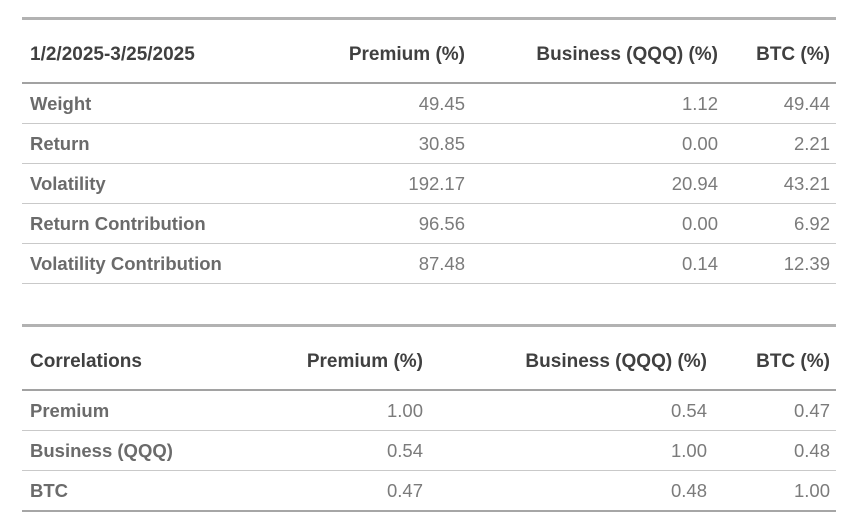 The height and width of the screenshot is (512, 860). Describe the element at coordinates (147, 183) in the screenshot. I see `row-label: Volatility` at that location.